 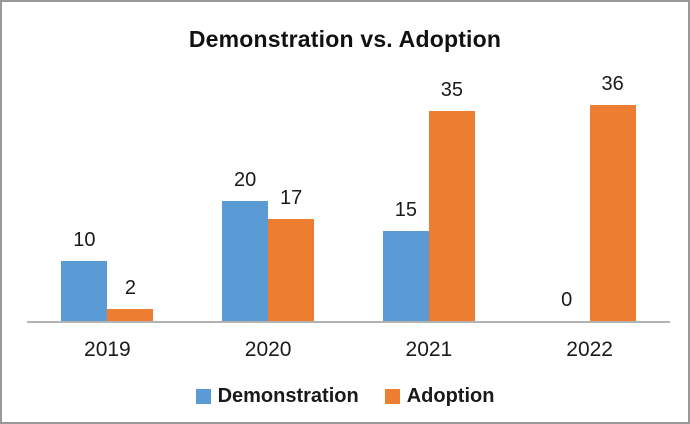 I want to click on x-axis-labels: 2019 2020 2021 2022, so click(x=348, y=350).